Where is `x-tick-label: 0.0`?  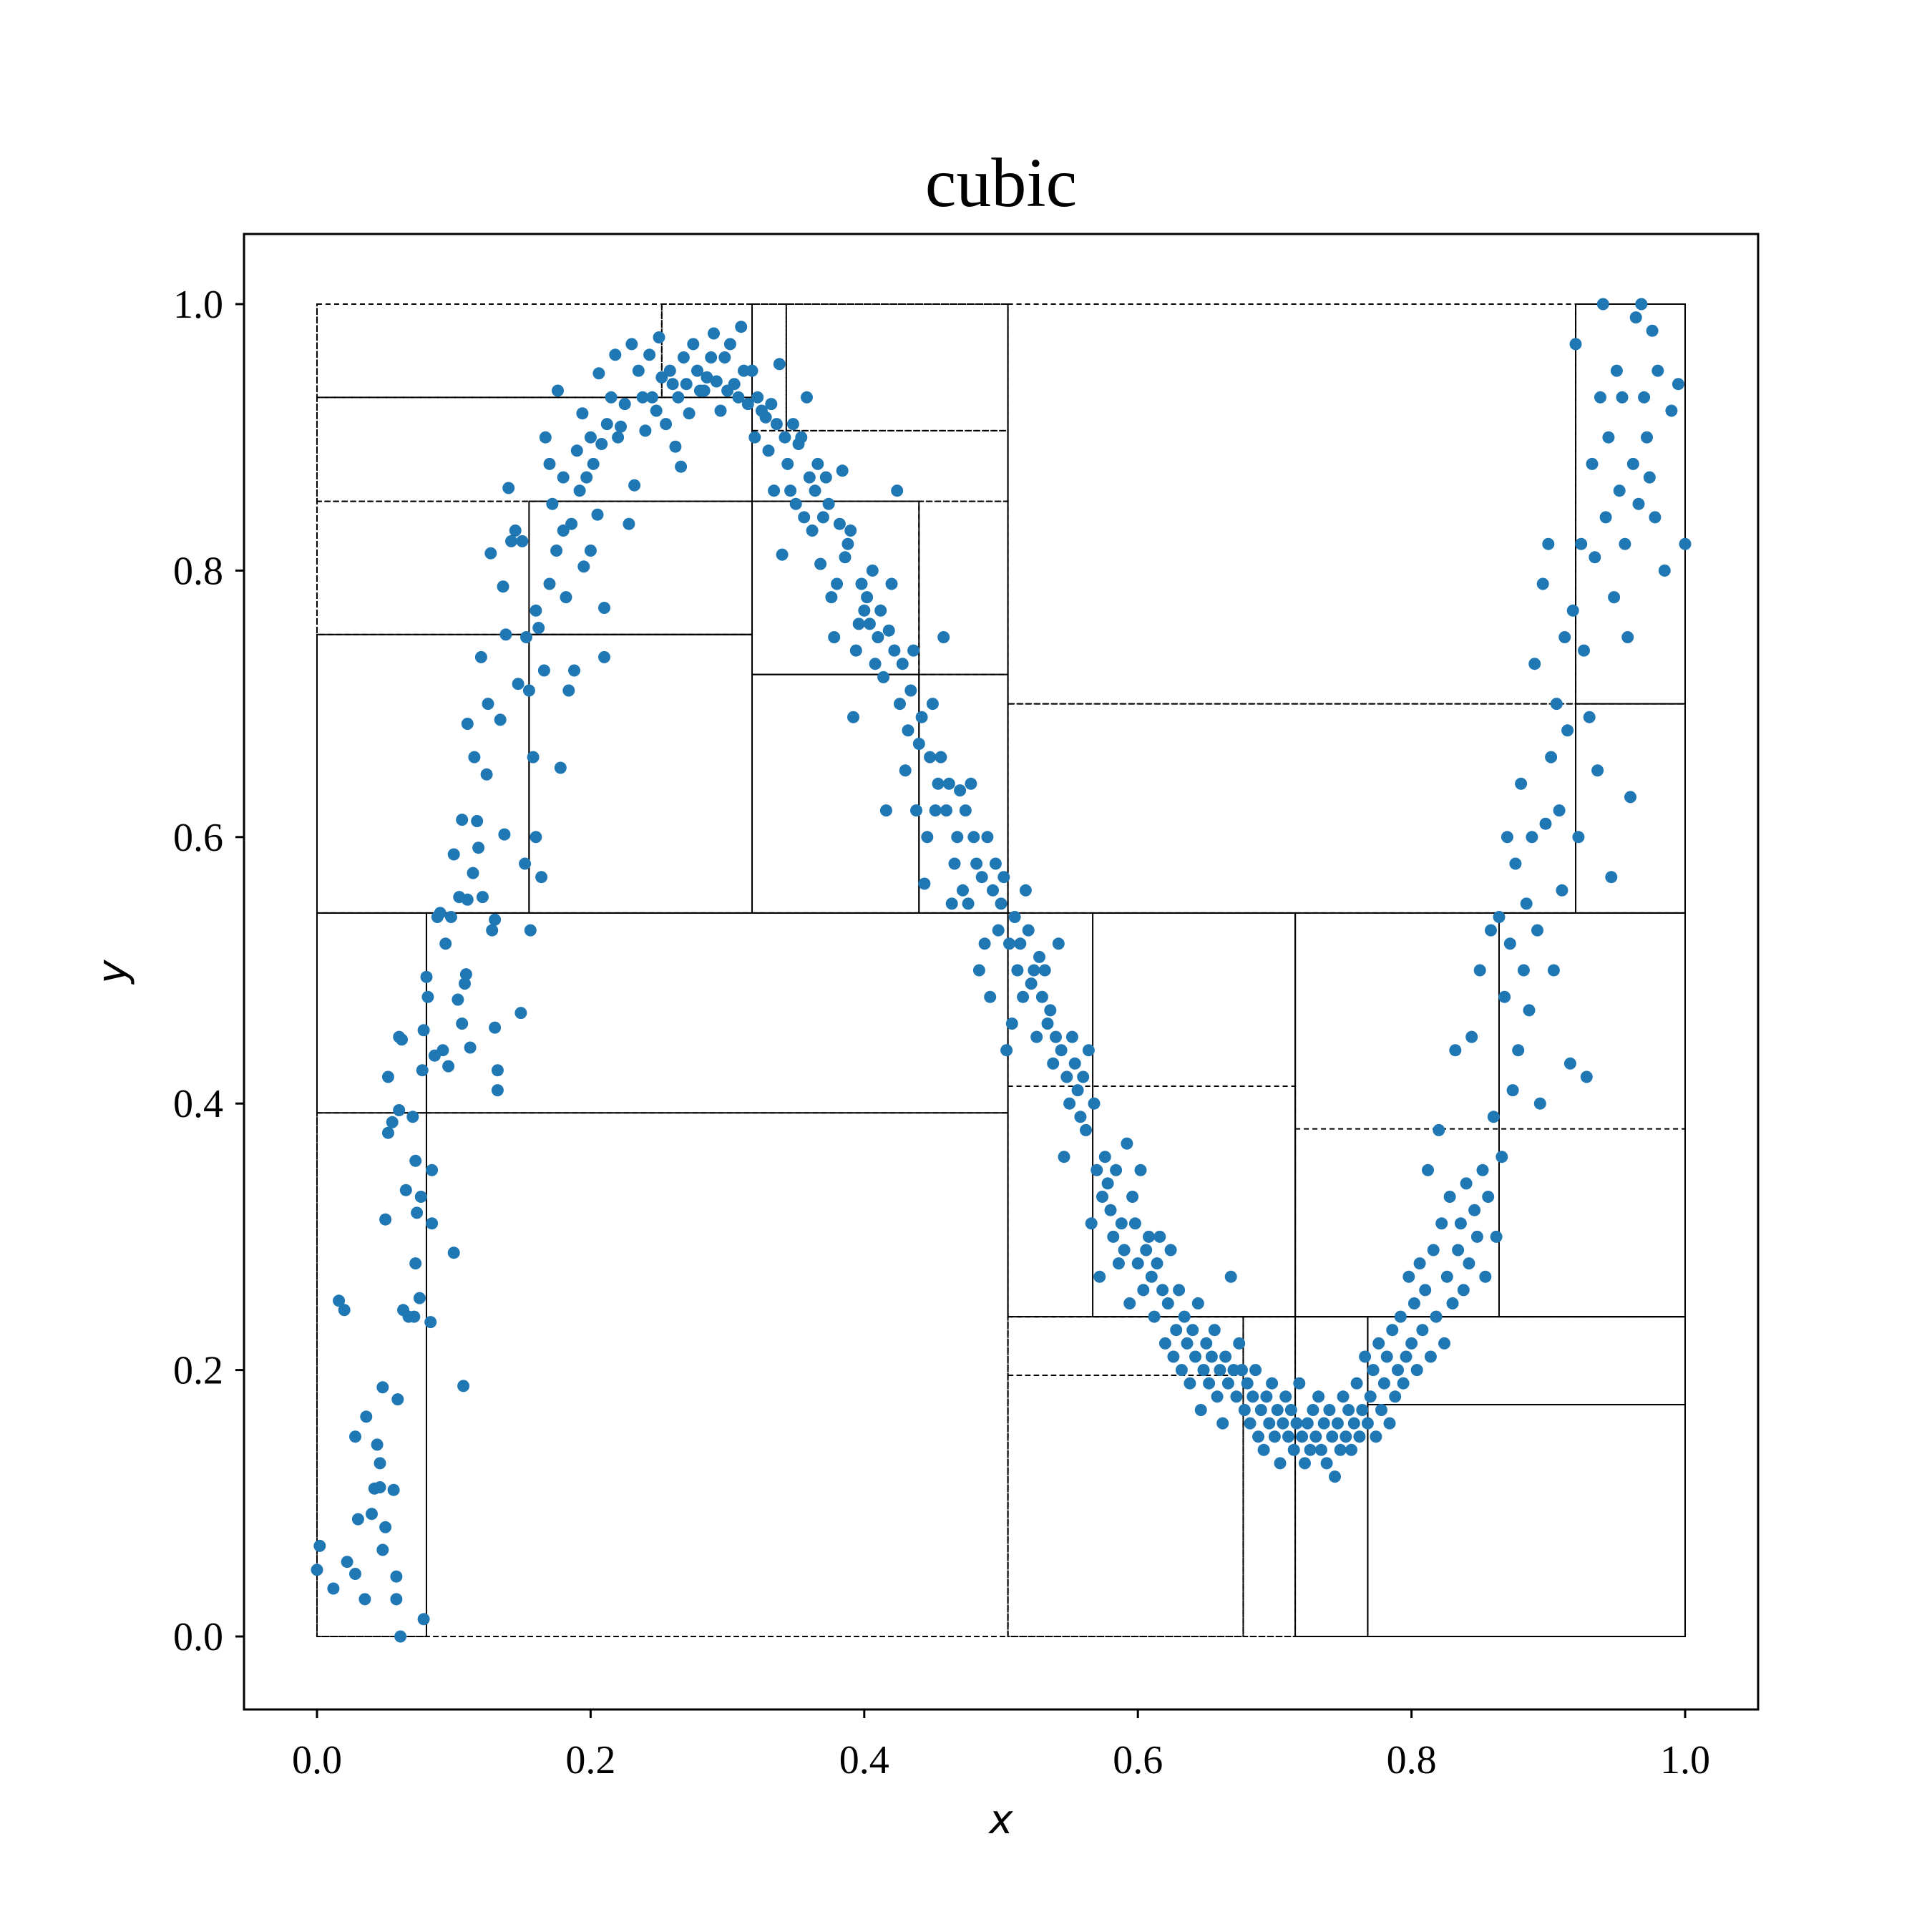 x-tick-label: 0.0 is located at coordinates (317, 1760).